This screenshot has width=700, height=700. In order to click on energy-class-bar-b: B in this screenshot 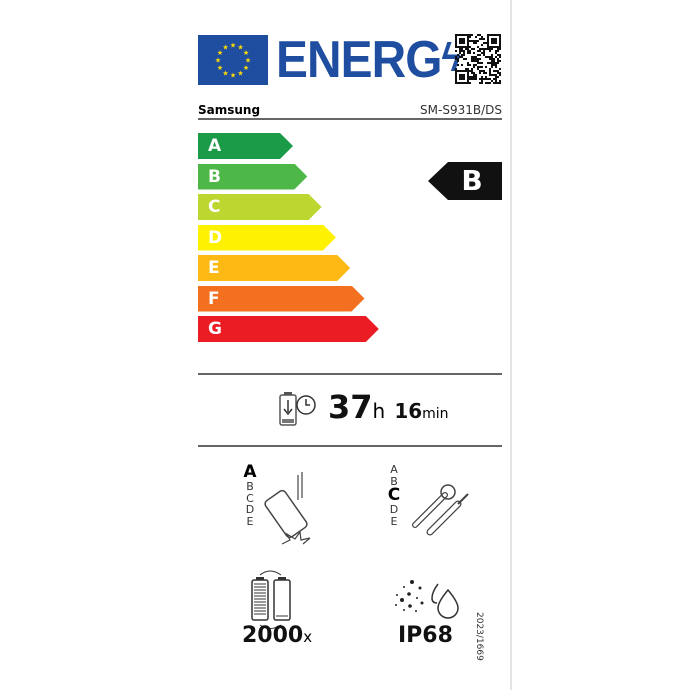, I will do `click(252, 177)`.